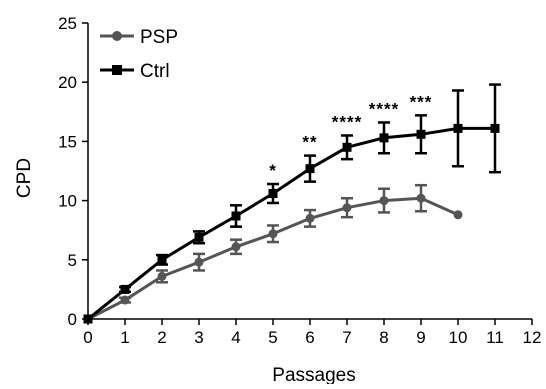 The width and height of the screenshot is (546, 389). Describe the element at coordinates (135, 71) in the screenshot. I see `legend-item-ctrl: Ctrl` at that location.